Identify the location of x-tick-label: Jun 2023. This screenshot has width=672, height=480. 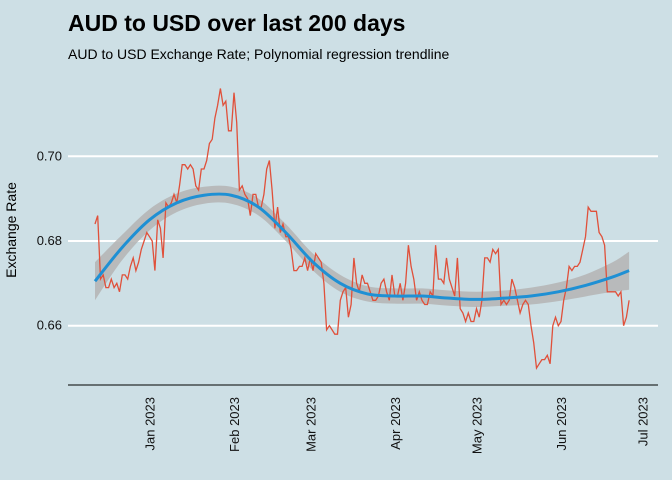
(561, 424).